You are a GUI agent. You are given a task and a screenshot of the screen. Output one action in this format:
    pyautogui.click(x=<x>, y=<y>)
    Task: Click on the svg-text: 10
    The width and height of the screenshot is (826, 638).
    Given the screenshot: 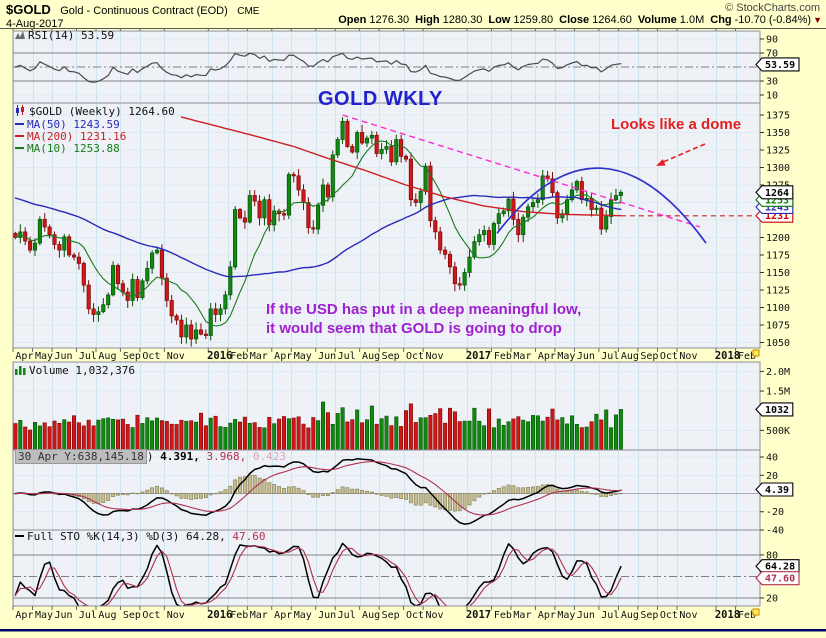 What is the action you would take?
    pyautogui.click(x=772, y=96)
    